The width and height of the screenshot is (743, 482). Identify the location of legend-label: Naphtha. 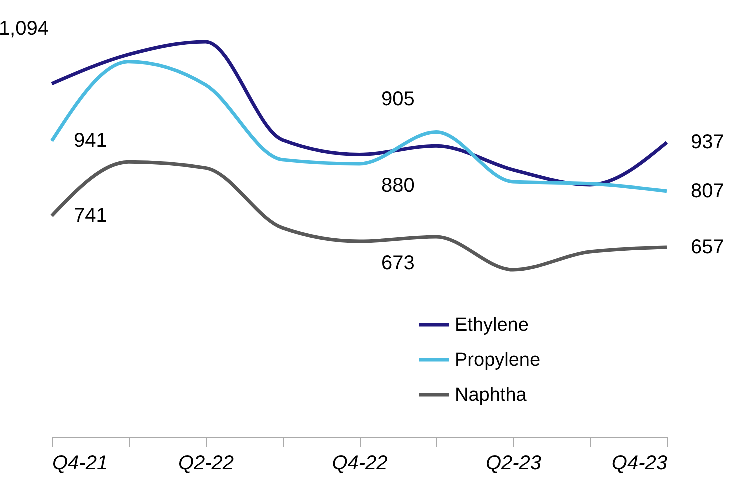
(491, 395).